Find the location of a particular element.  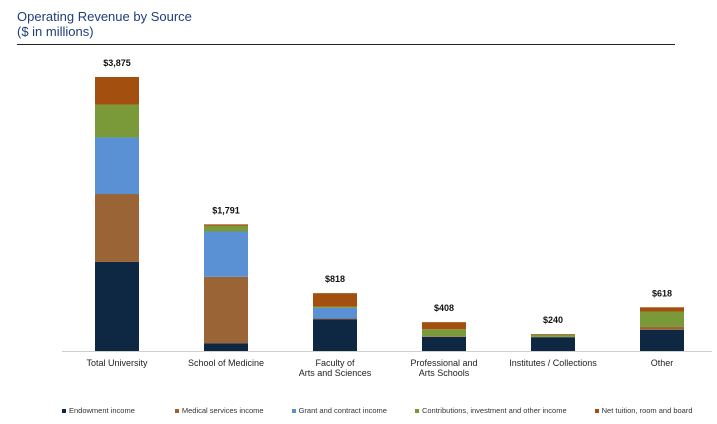

legend-label: Net tuition, room and board is located at coordinates (647, 410).